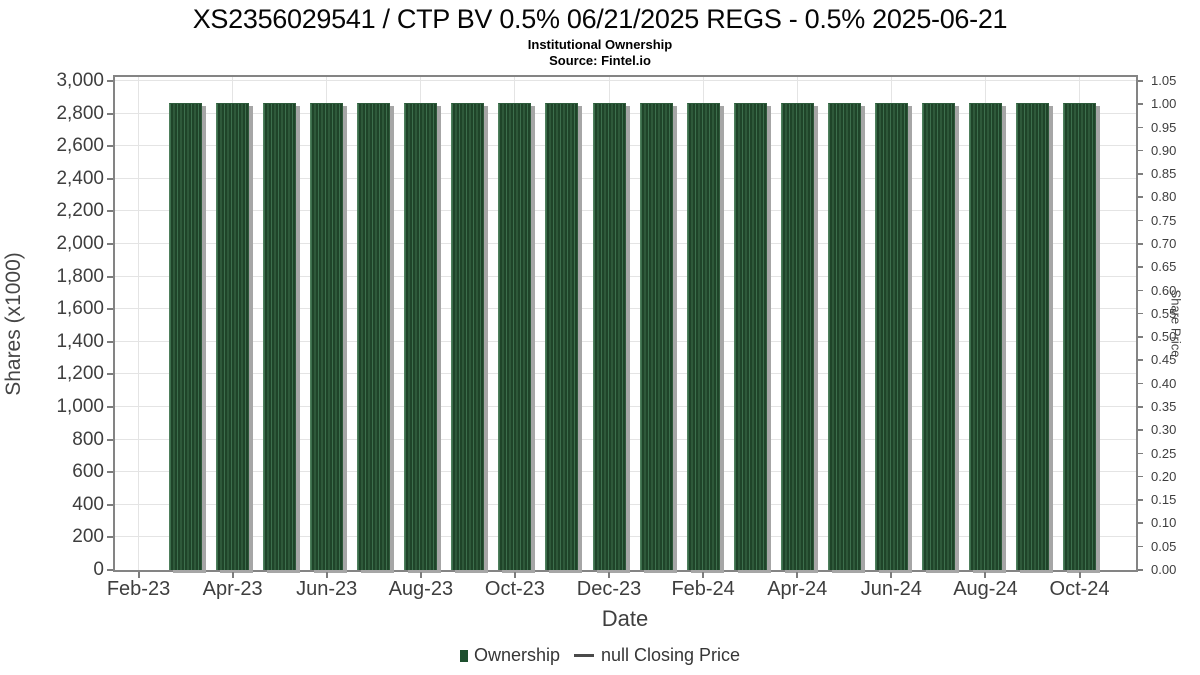 The width and height of the screenshot is (1200, 675). I want to click on y-tick-label-left: 0, so click(98, 569).